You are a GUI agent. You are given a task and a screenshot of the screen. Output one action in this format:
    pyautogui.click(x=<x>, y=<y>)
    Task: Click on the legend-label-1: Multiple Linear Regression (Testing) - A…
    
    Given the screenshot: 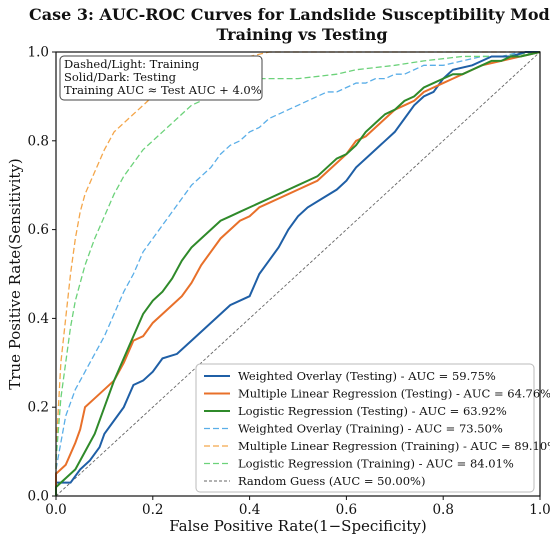 What is the action you would take?
    pyautogui.click(x=394, y=394)
    